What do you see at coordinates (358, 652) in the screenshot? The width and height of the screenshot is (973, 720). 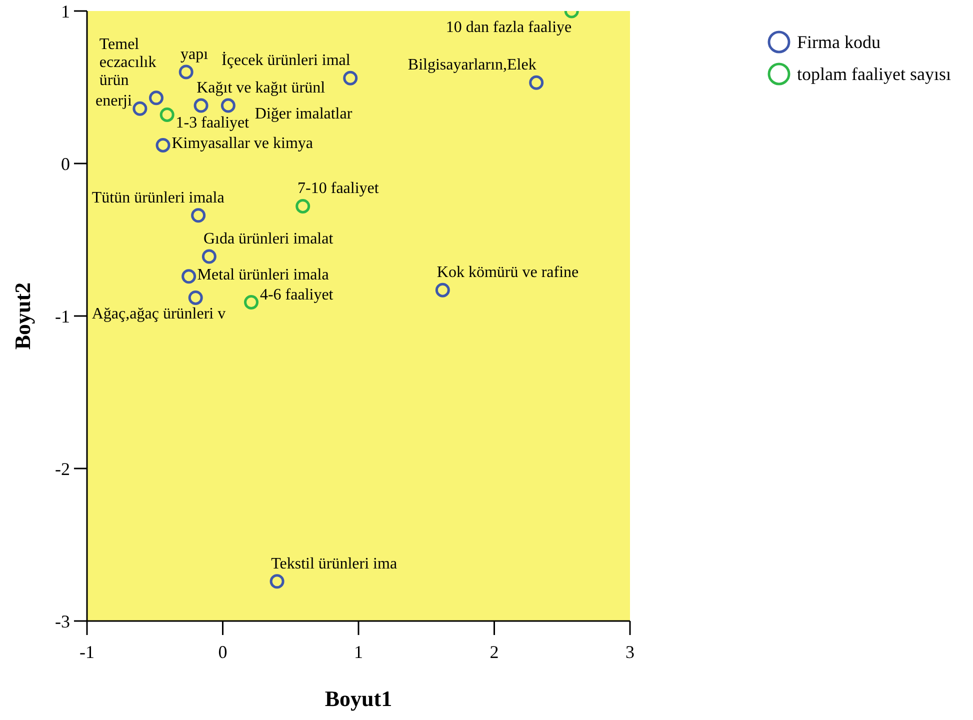 I see `x-tick-label: 1` at bounding box center [358, 652].